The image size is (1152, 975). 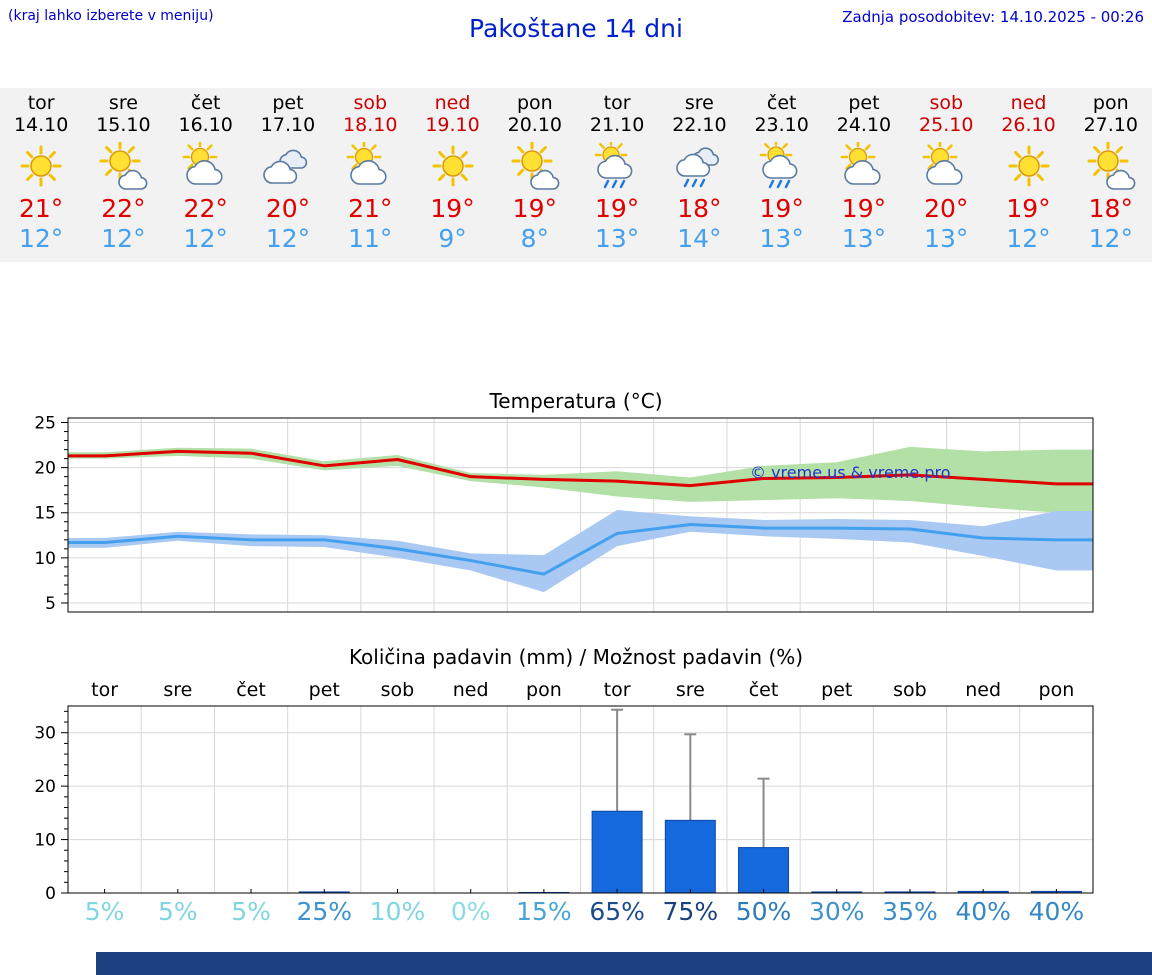 What do you see at coordinates (580, 549) in the screenshot?
I see `min-temperature-line` at bounding box center [580, 549].